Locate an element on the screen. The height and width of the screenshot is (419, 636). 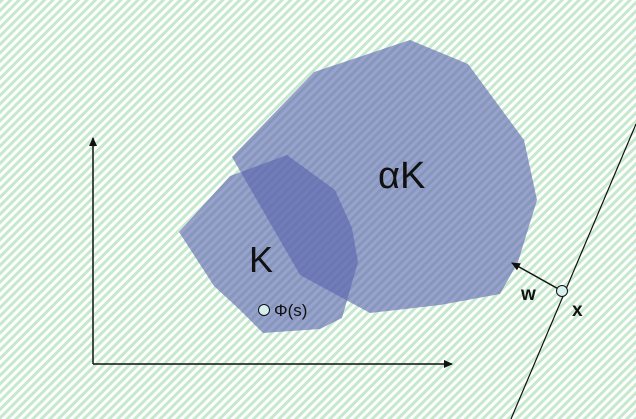
phi-s-label: Φ(s) is located at coordinates (290, 310).